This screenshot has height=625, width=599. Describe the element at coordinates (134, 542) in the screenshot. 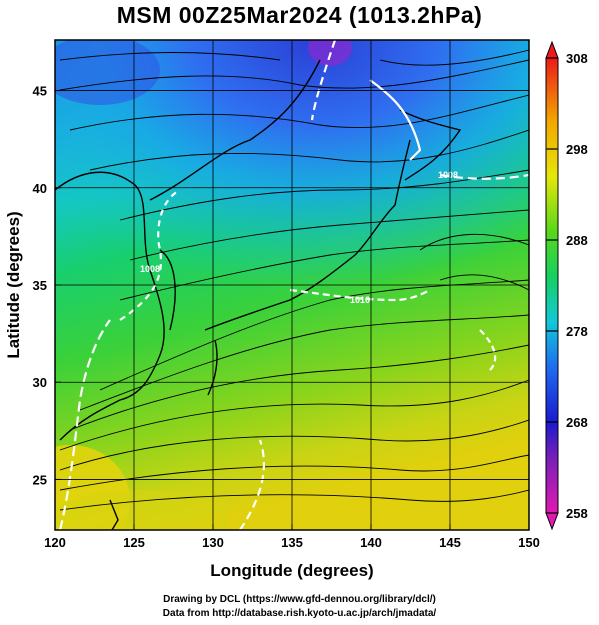

I see `x-tick-label: 125` at that location.